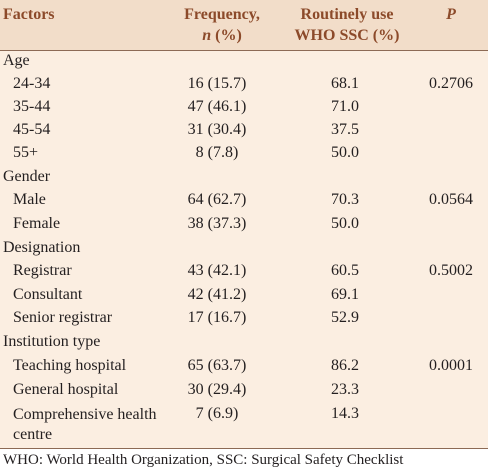 This screenshot has width=488, height=470. What do you see at coordinates (217, 389) in the screenshot?
I see `row-frequency: 30 (29.4)` at bounding box center [217, 389].